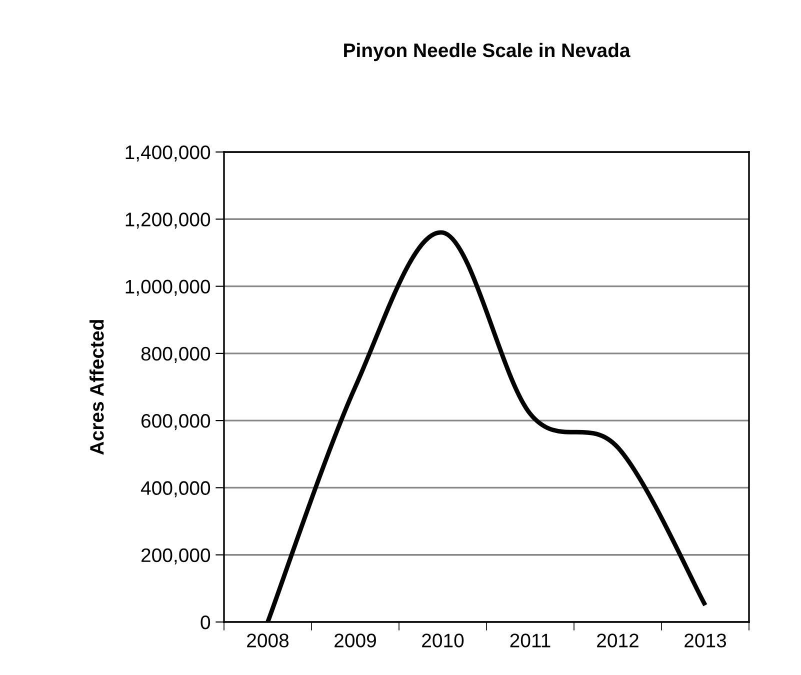  I want to click on x-tick-label: 2010, so click(443, 641).